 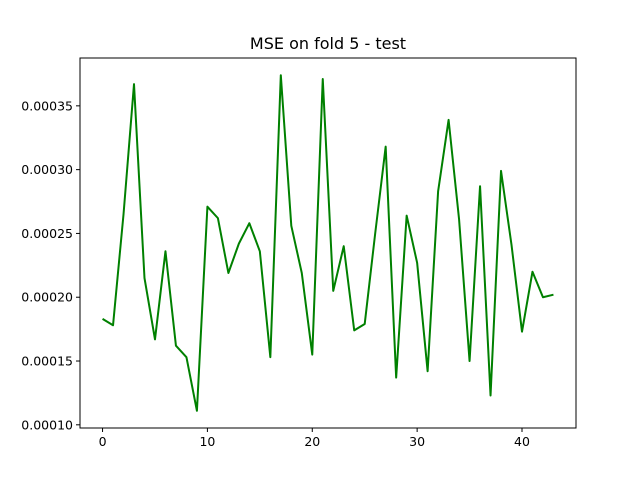 What do you see at coordinates (417, 441) in the screenshot?
I see `x-tick-label: 30` at bounding box center [417, 441].